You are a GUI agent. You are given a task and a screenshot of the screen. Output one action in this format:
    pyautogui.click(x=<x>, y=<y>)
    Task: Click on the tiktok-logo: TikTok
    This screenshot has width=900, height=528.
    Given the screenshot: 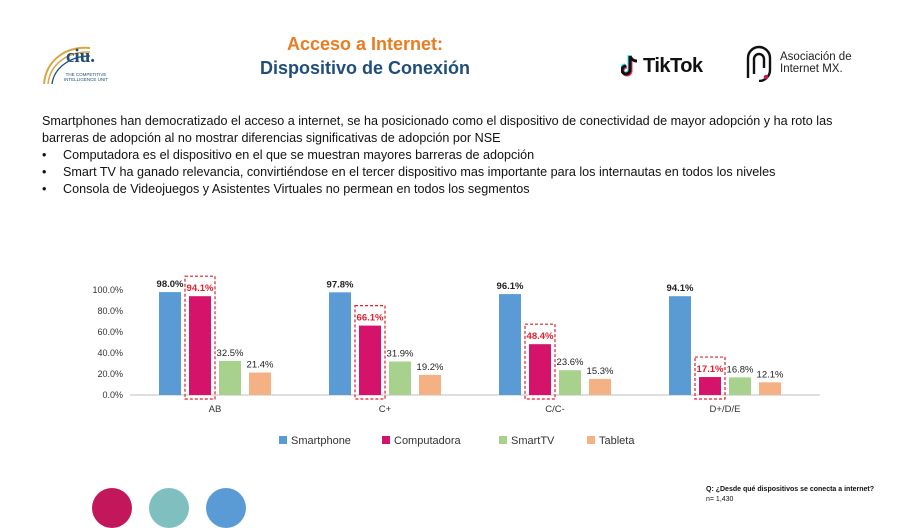 What is the action you would take?
    pyautogui.click(x=662, y=66)
    